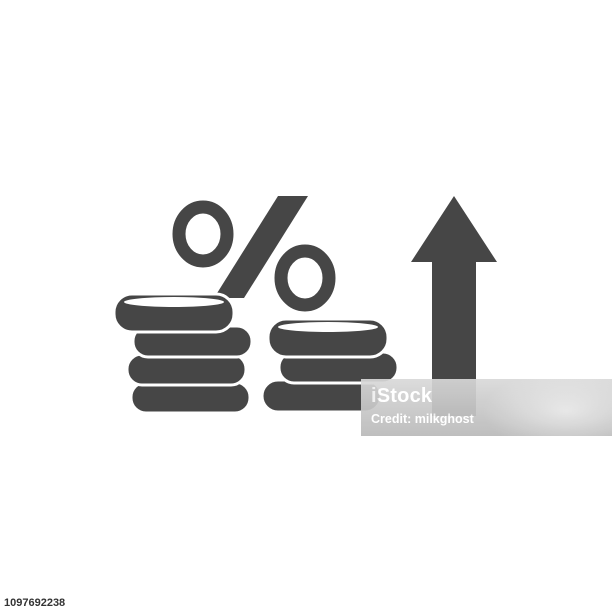 The image size is (612, 612). I want to click on istock-logo: iStock, so click(402, 396).